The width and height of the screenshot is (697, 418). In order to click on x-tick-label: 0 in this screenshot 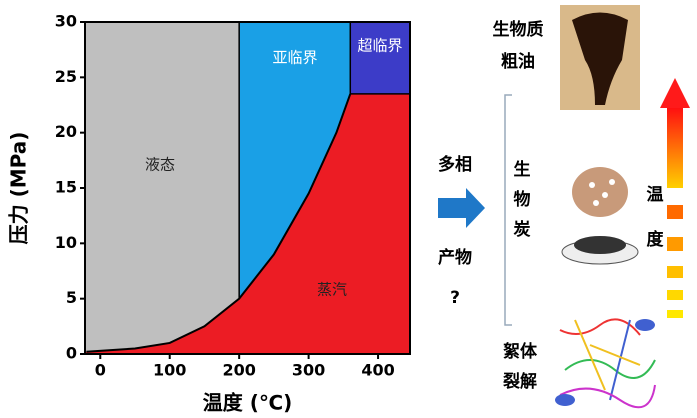, I will do `click(100, 370)`.